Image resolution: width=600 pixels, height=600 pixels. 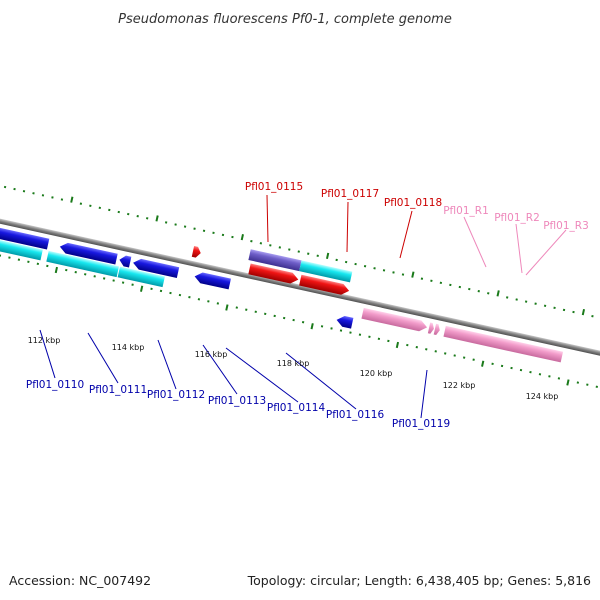 What do you see at coordinates (421, 424) in the screenshot?
I see `gene-label-pfl01-0119: Pfl01_0119` at bounding box center [421, 424].